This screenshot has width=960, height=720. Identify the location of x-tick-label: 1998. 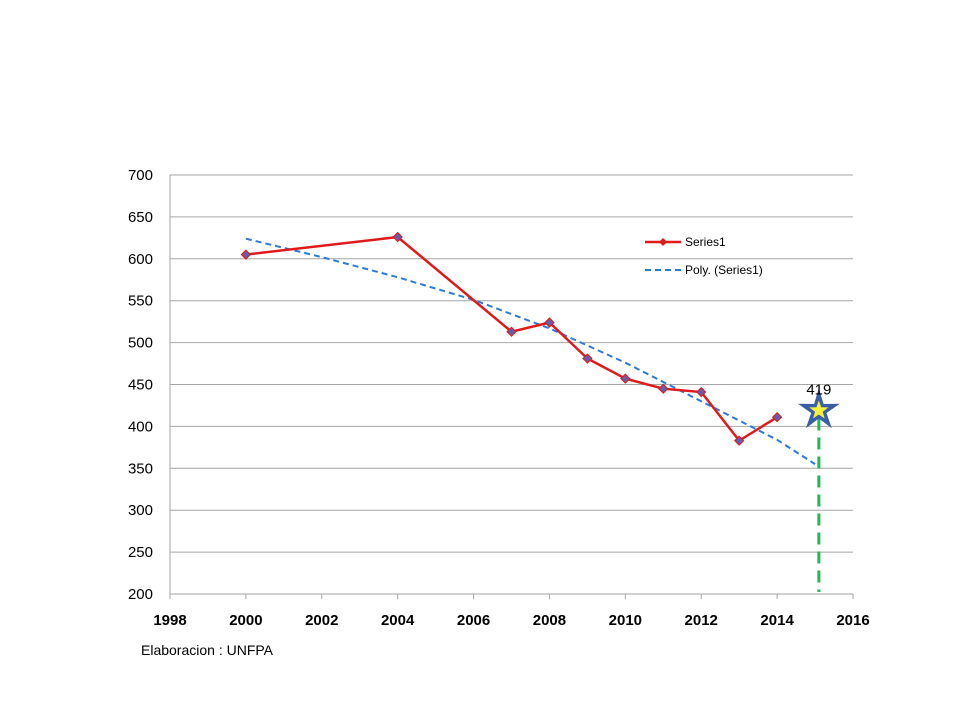
(169, 620).